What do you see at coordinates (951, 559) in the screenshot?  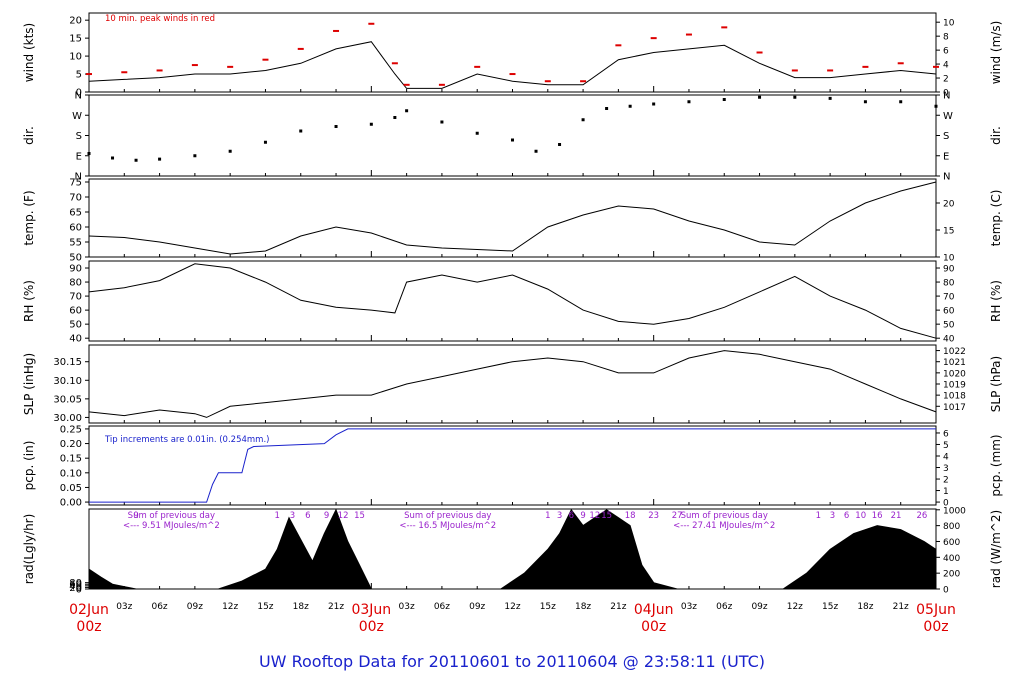 I see `right-tick-label-rad: 400` at bounding box center [951, 559].